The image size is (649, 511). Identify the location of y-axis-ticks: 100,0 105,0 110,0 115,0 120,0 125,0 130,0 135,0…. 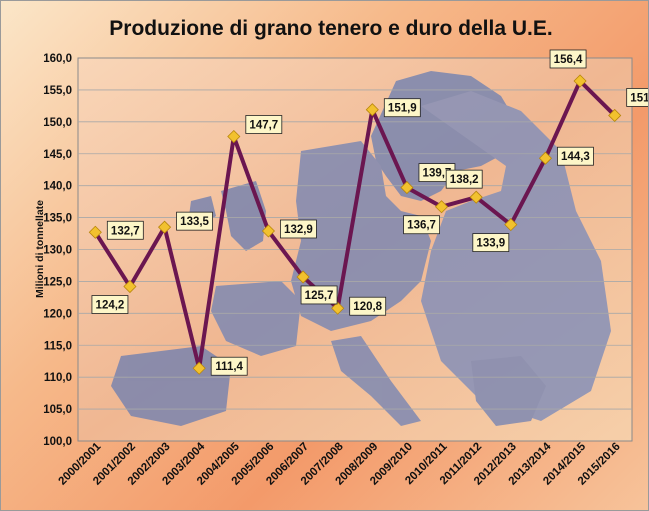
(57, 250).